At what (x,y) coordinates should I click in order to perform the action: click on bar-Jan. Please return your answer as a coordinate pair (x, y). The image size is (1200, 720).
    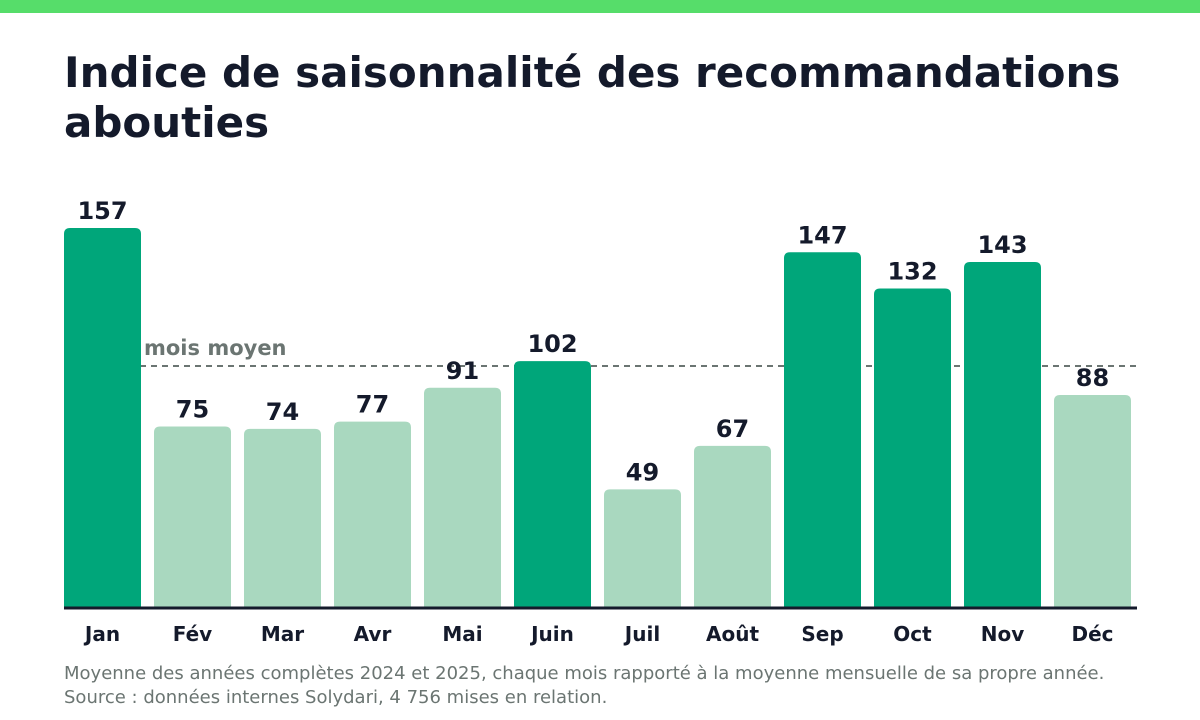
    Looking at the image, I should click on (102, 418).